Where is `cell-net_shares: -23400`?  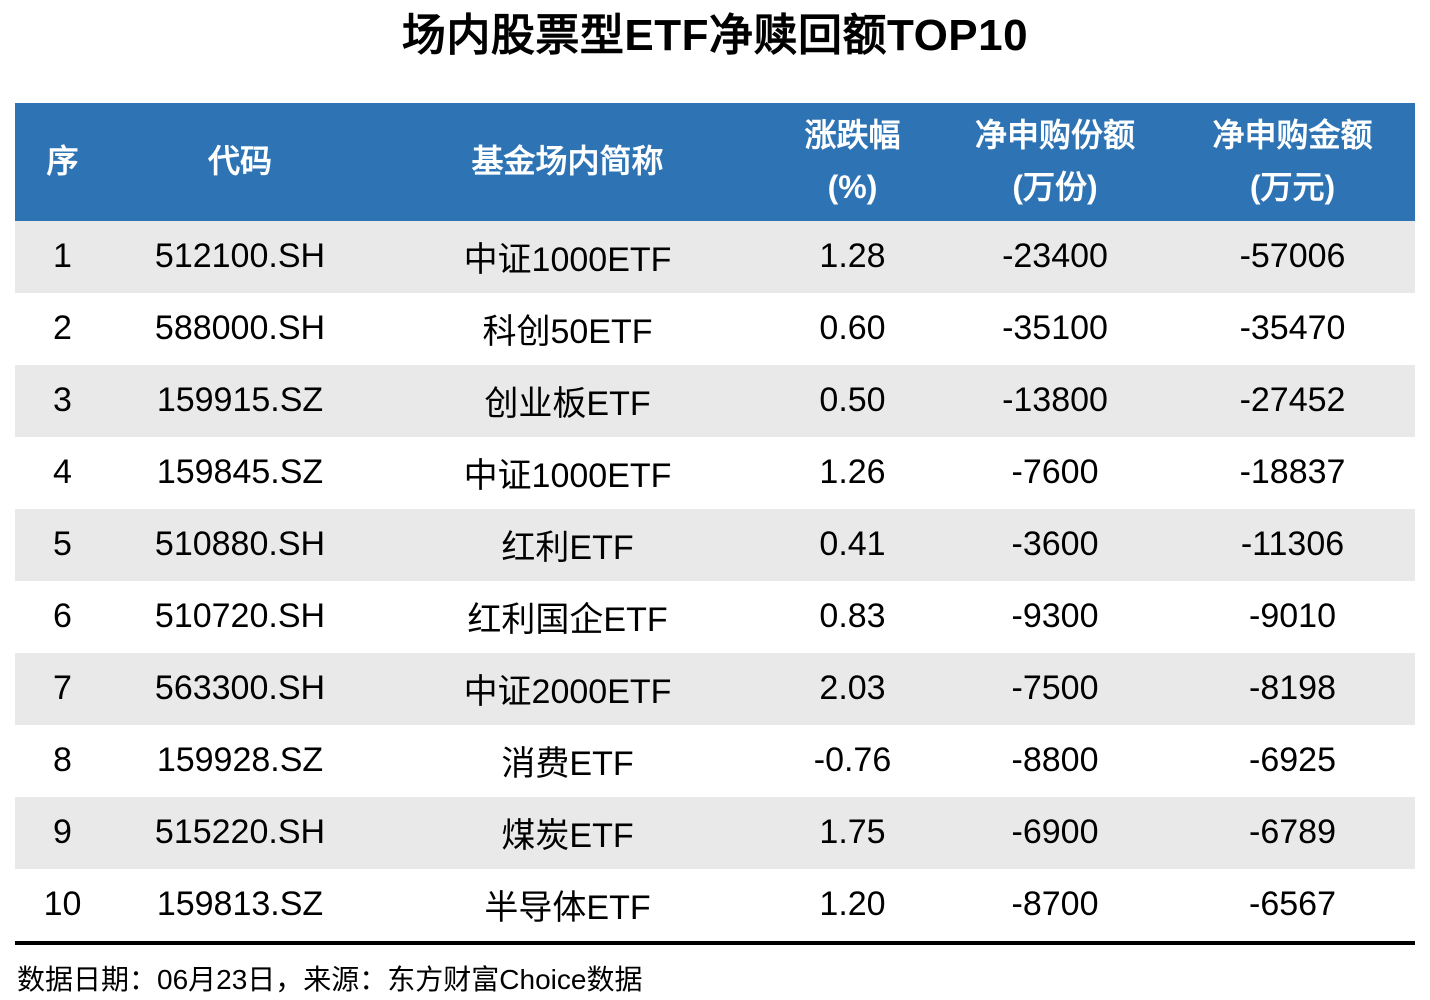 cell-net_shares: -23400 is located at coordinates (1055, 256).